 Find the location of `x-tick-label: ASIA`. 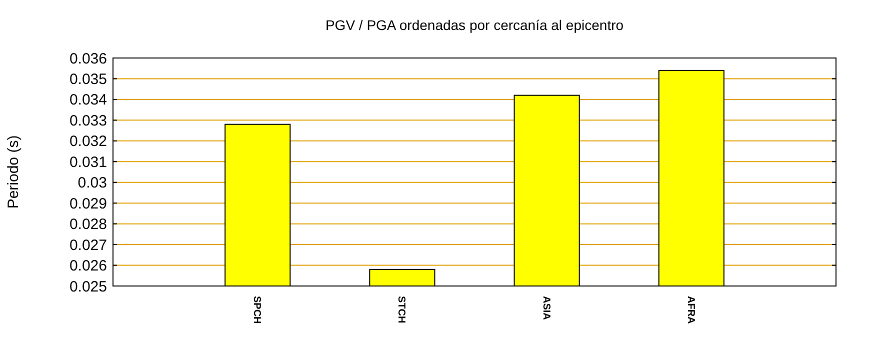

x-tick-label: ASIA is located at coordinates (546, 308).